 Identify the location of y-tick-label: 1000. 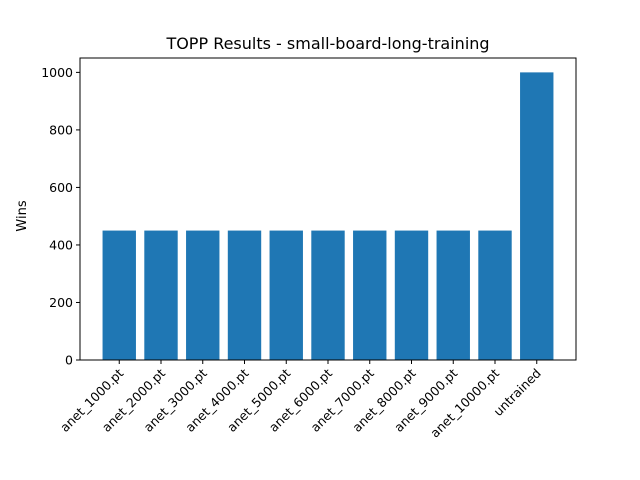
(57, 72).